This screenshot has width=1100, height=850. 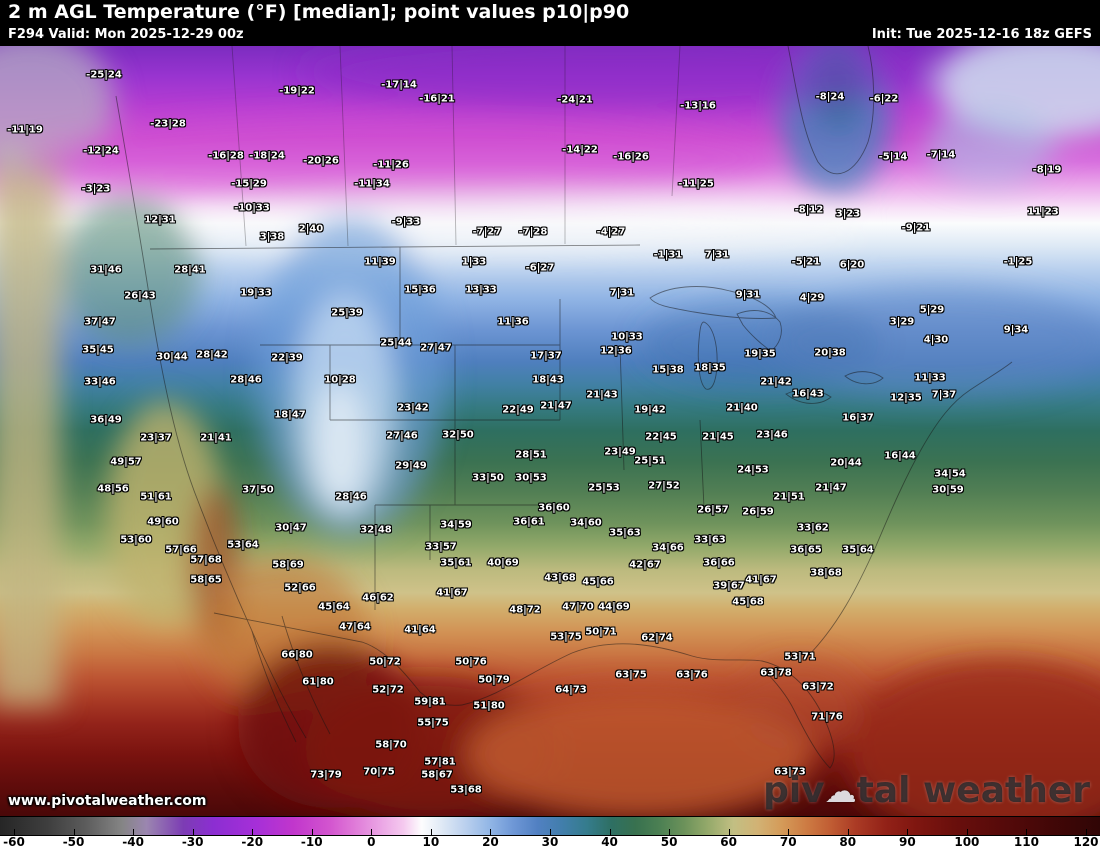 I want to click on colorbar-tick-label: 110, so click(x=1026, y=842).